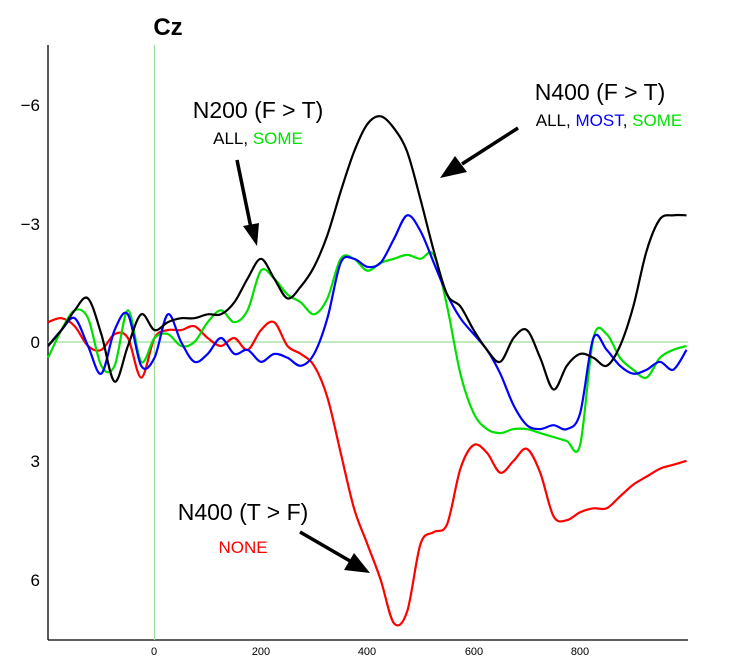 This screenshot has width=737, height=671. I want to click on annotation-part: MOST, so click(599, 120).